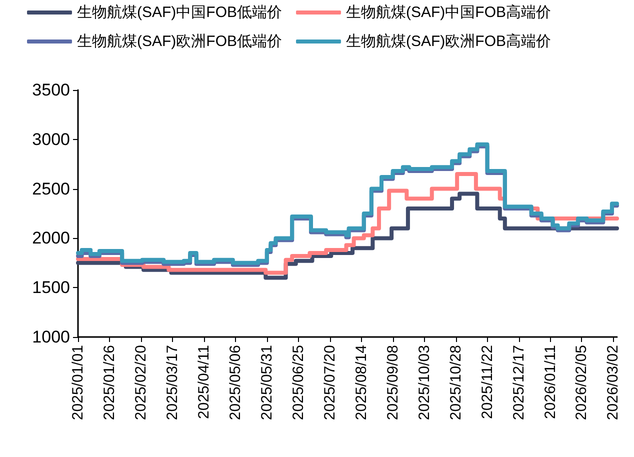 This screenshot has height=457, width=634. What do you see at coordinates (51, 288) in the screenshot?
I see `y-tick-label: 1500` at bounding box center [51, 288].